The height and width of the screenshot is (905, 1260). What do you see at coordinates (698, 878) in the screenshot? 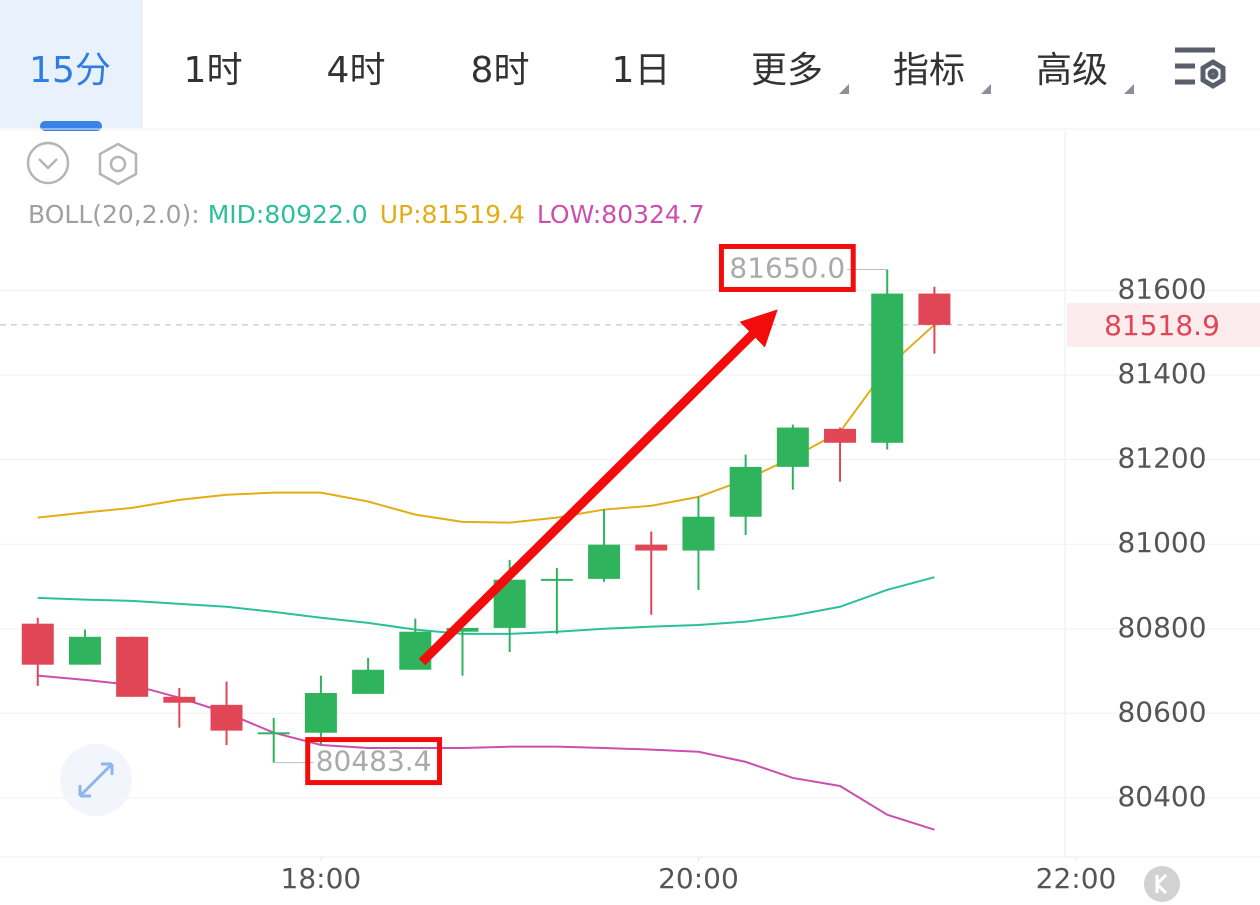
I see `x-tick-label: 20:00` at bounding box center [698, 878].